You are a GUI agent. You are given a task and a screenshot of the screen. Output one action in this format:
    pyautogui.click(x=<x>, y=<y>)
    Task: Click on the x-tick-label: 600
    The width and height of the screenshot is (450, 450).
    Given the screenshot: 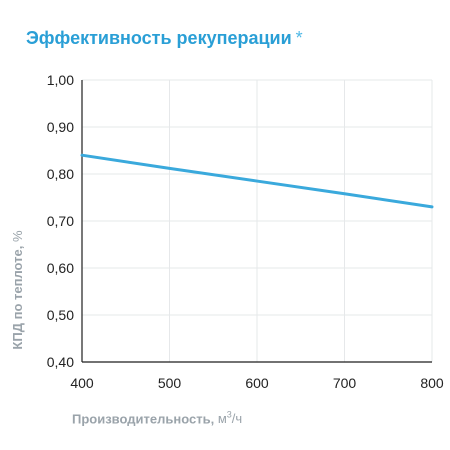 What is the action you would take?
    pyautogui.click(x=257, y=383)
    